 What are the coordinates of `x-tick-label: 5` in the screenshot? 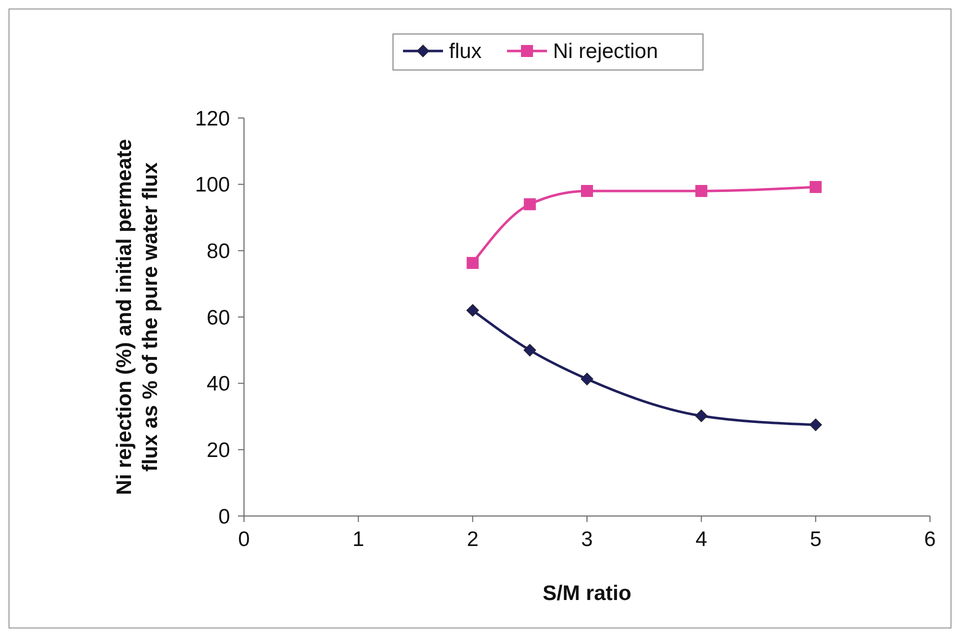 It's located at (816, 539).